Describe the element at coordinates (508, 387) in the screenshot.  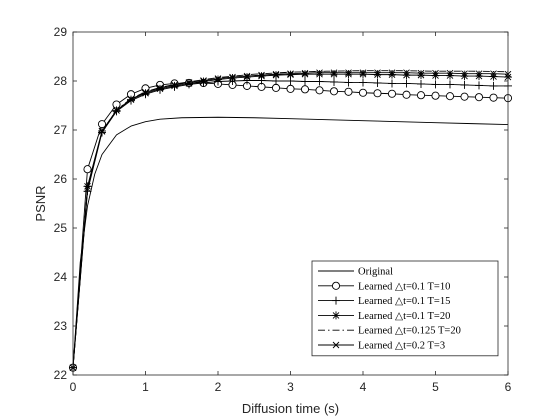
I see `x-tick-label: 6` at that location.